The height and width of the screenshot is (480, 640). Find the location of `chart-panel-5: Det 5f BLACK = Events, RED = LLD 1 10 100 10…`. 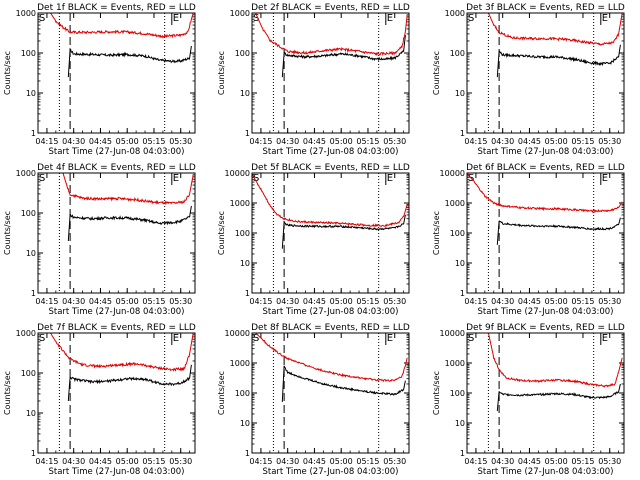

chart-panel-5: Det 5f BLACK = Events, RED = LLD 1 10 100 10… is located at coordinates (313, 240).